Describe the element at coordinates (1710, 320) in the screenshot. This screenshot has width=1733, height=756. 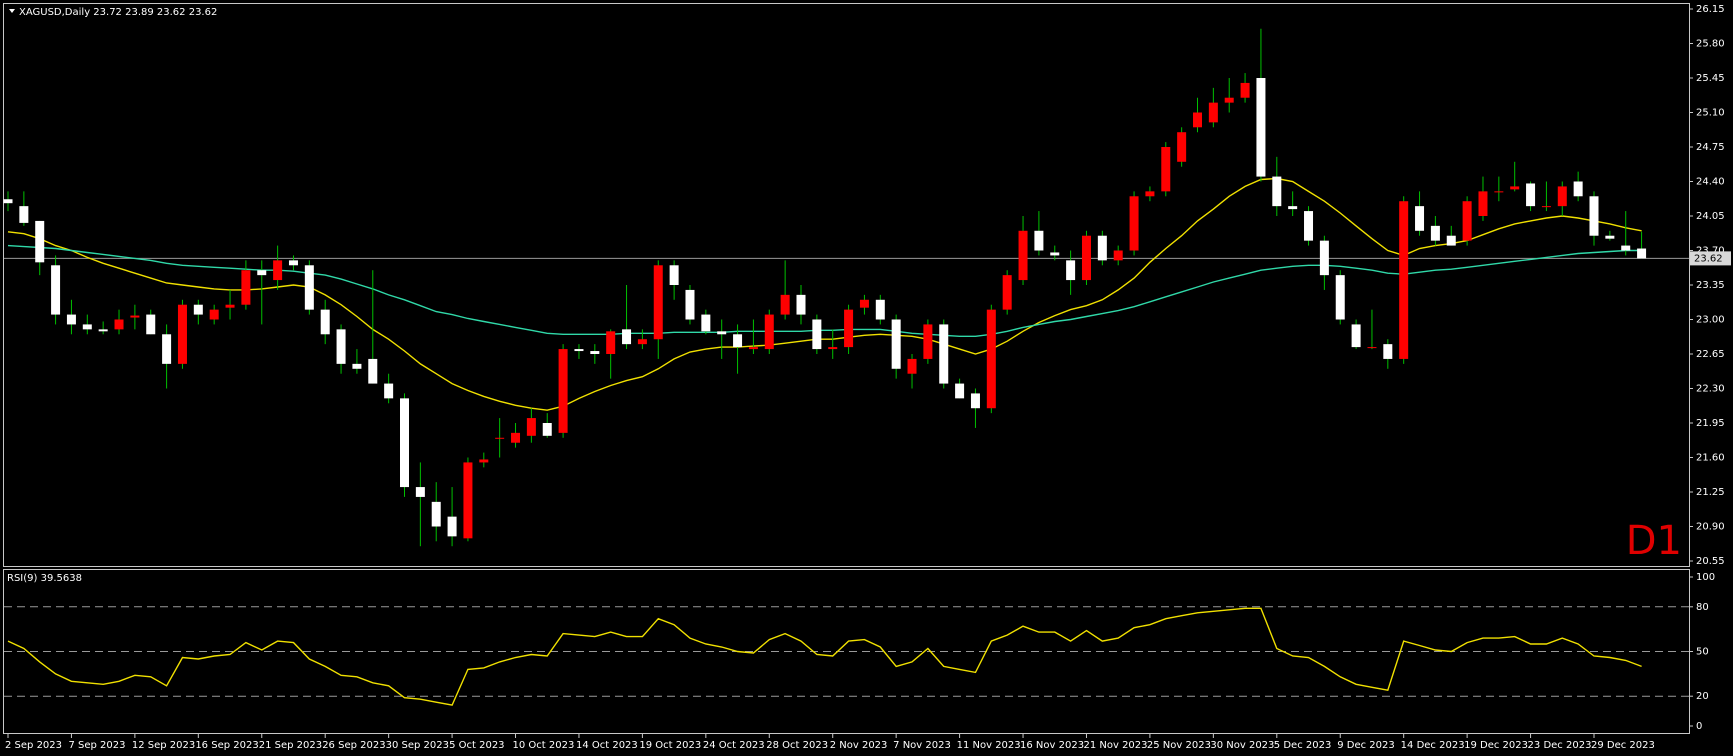
I see `y-tick-label: 23.00` at that location.